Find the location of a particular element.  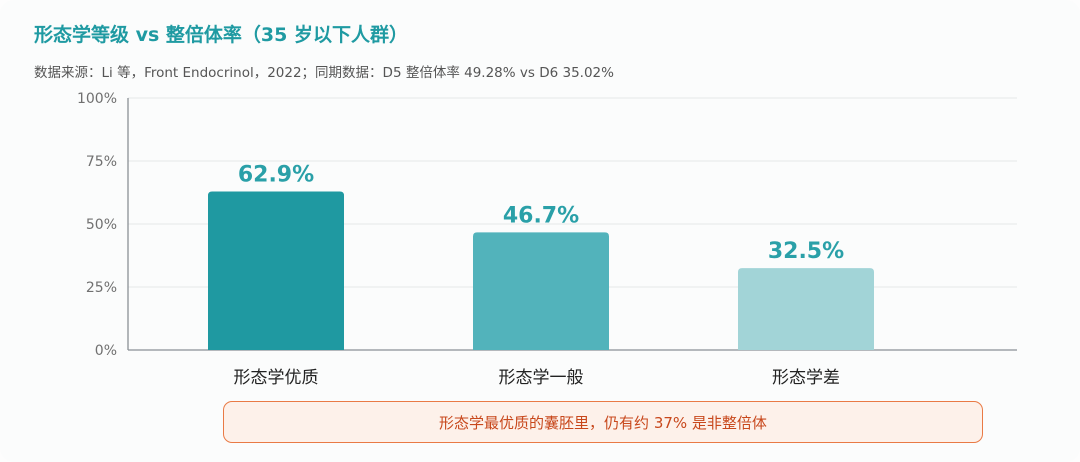

y-tick-label: 100% is located at coordinates (97, 99).